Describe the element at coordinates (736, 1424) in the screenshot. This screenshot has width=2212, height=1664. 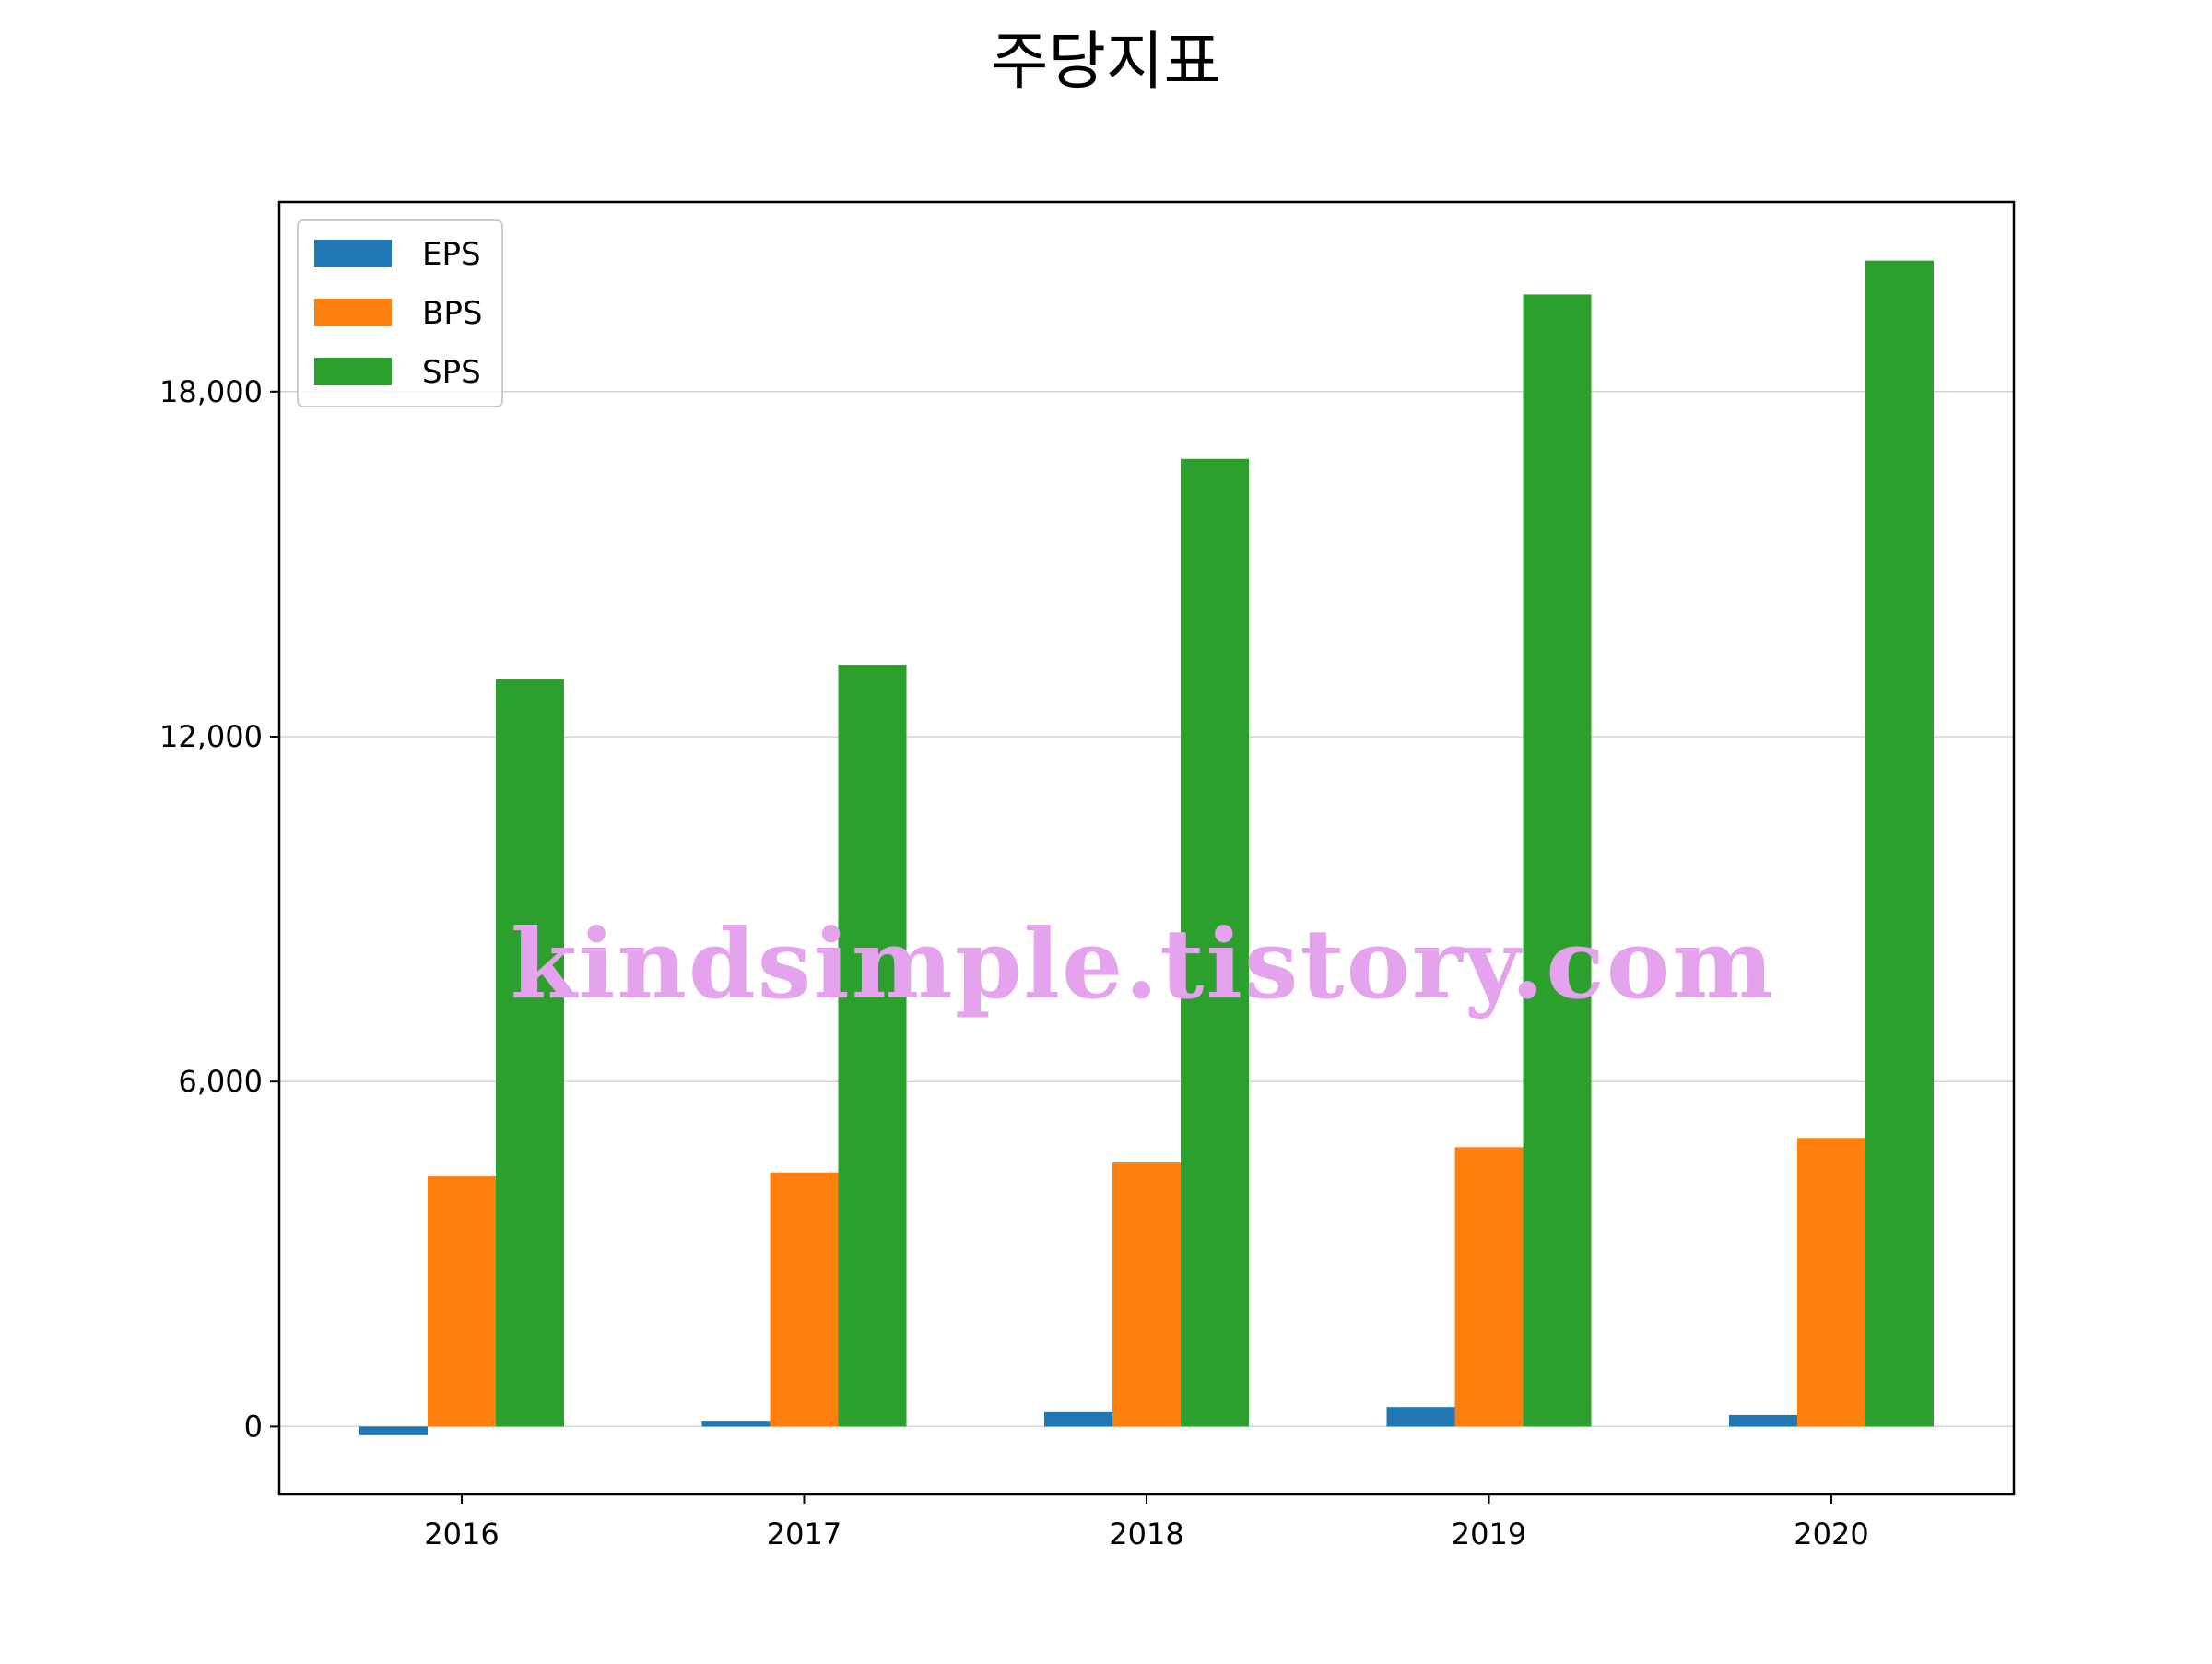
I see `bar-eps-2017` at that location.